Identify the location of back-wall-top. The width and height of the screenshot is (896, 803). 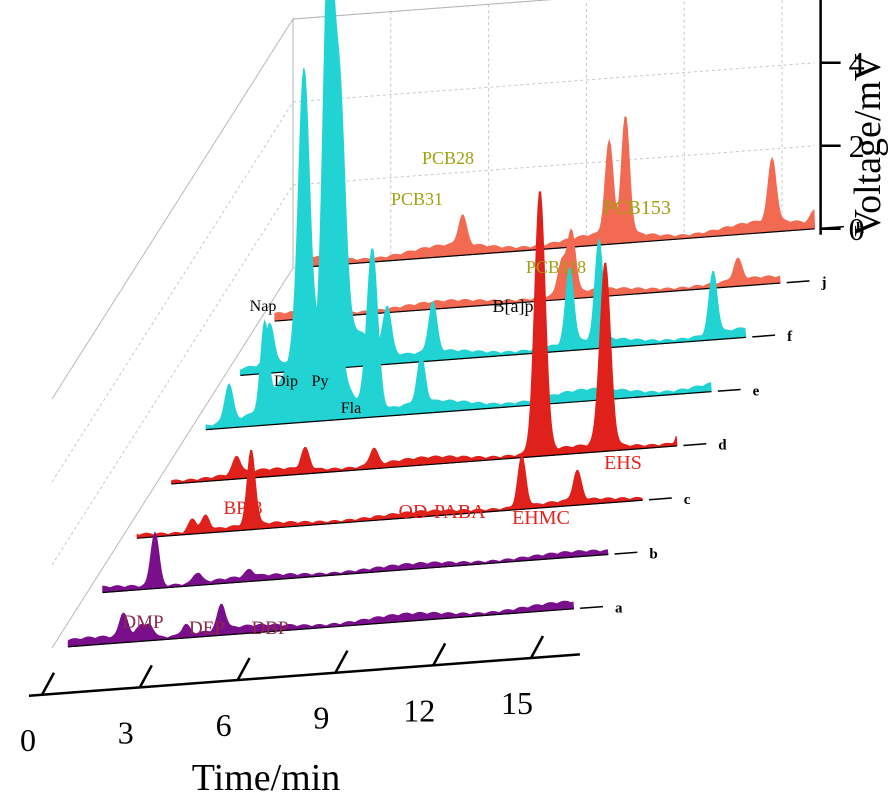
(422, 10).